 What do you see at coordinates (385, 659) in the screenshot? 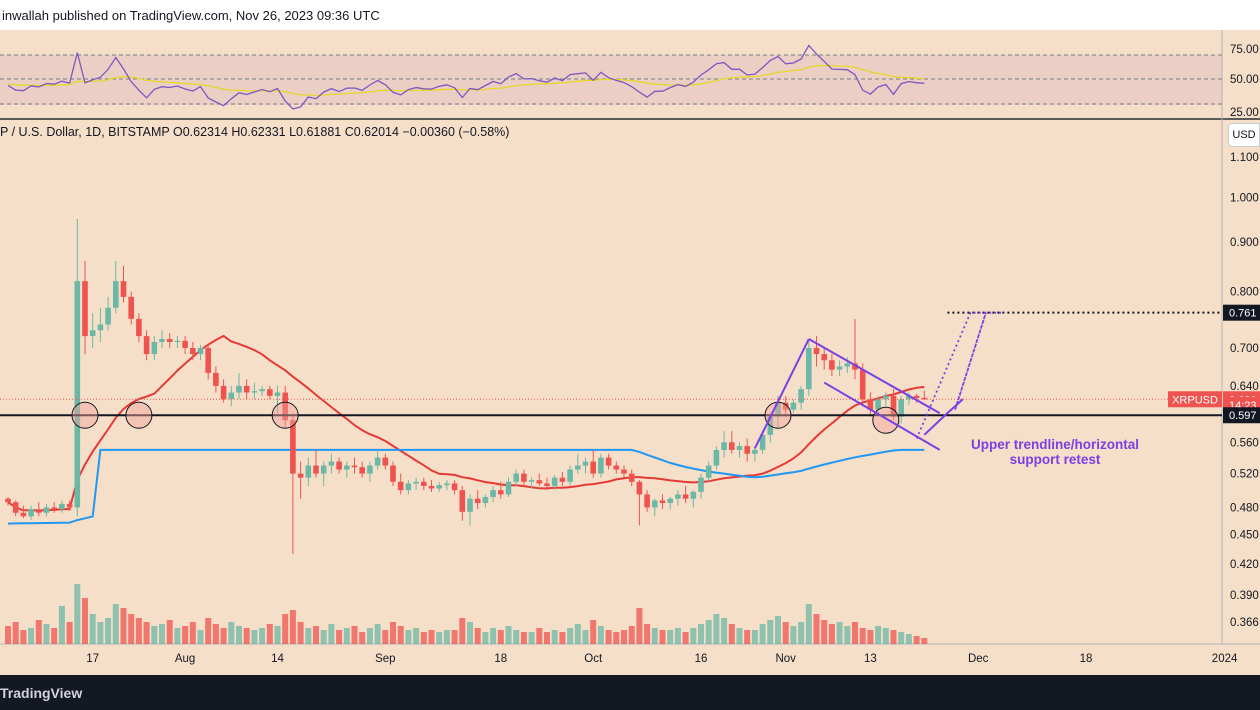
I see `time-tick-label: Sep` at bounding box center [385, 659].